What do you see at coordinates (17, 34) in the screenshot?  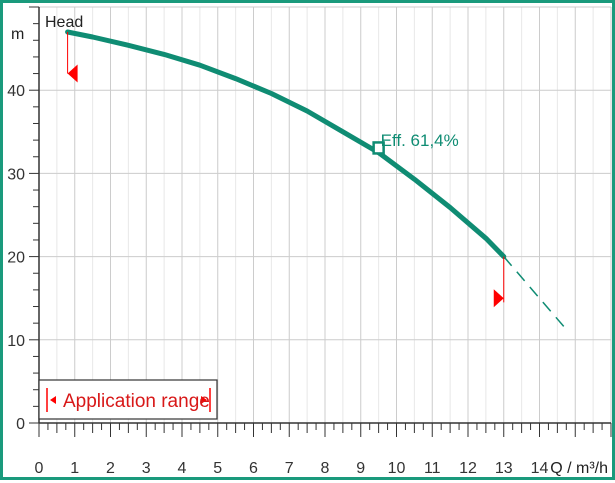 I see `y-axis-title: m` at bounding box center [17, 34].